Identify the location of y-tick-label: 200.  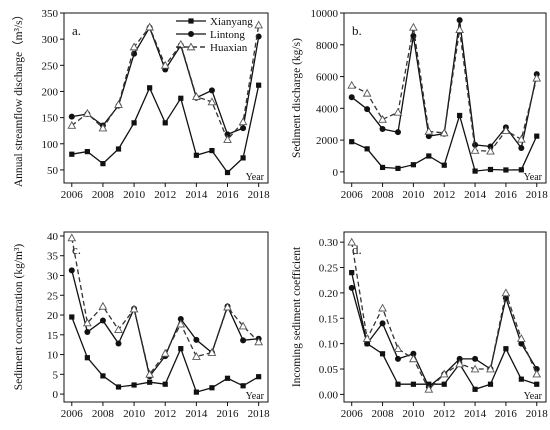
(50, 92).